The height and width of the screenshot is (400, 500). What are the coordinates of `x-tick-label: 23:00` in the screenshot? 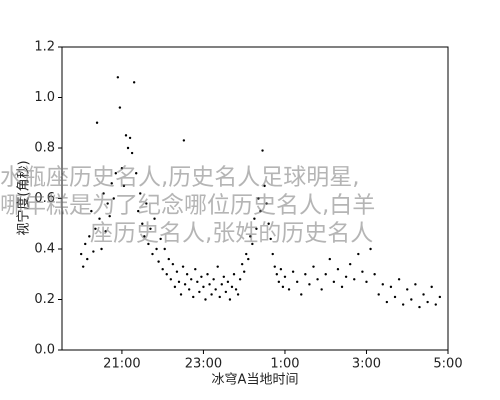 It's located at (203, 364).